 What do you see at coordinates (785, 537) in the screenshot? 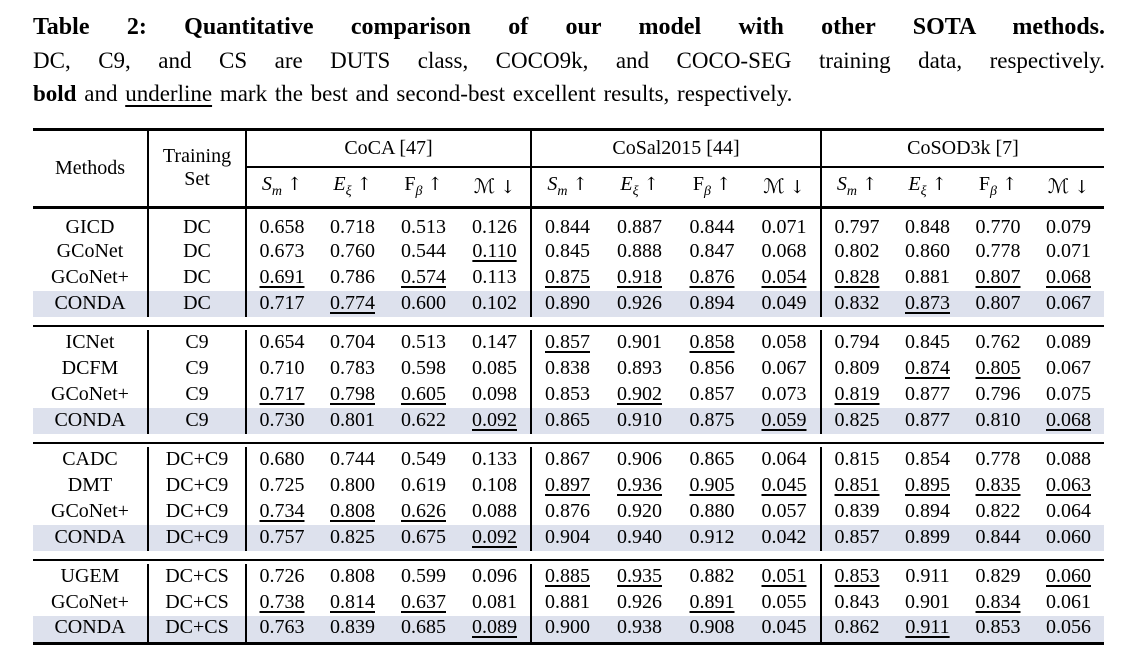
I see `value-cell: 0.042` at bounding box center [785, 537].